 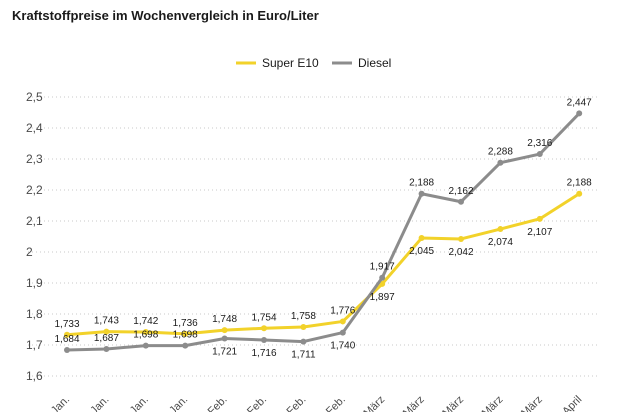 I want to click on data-label: 2,042, so click(x=460, y=252).